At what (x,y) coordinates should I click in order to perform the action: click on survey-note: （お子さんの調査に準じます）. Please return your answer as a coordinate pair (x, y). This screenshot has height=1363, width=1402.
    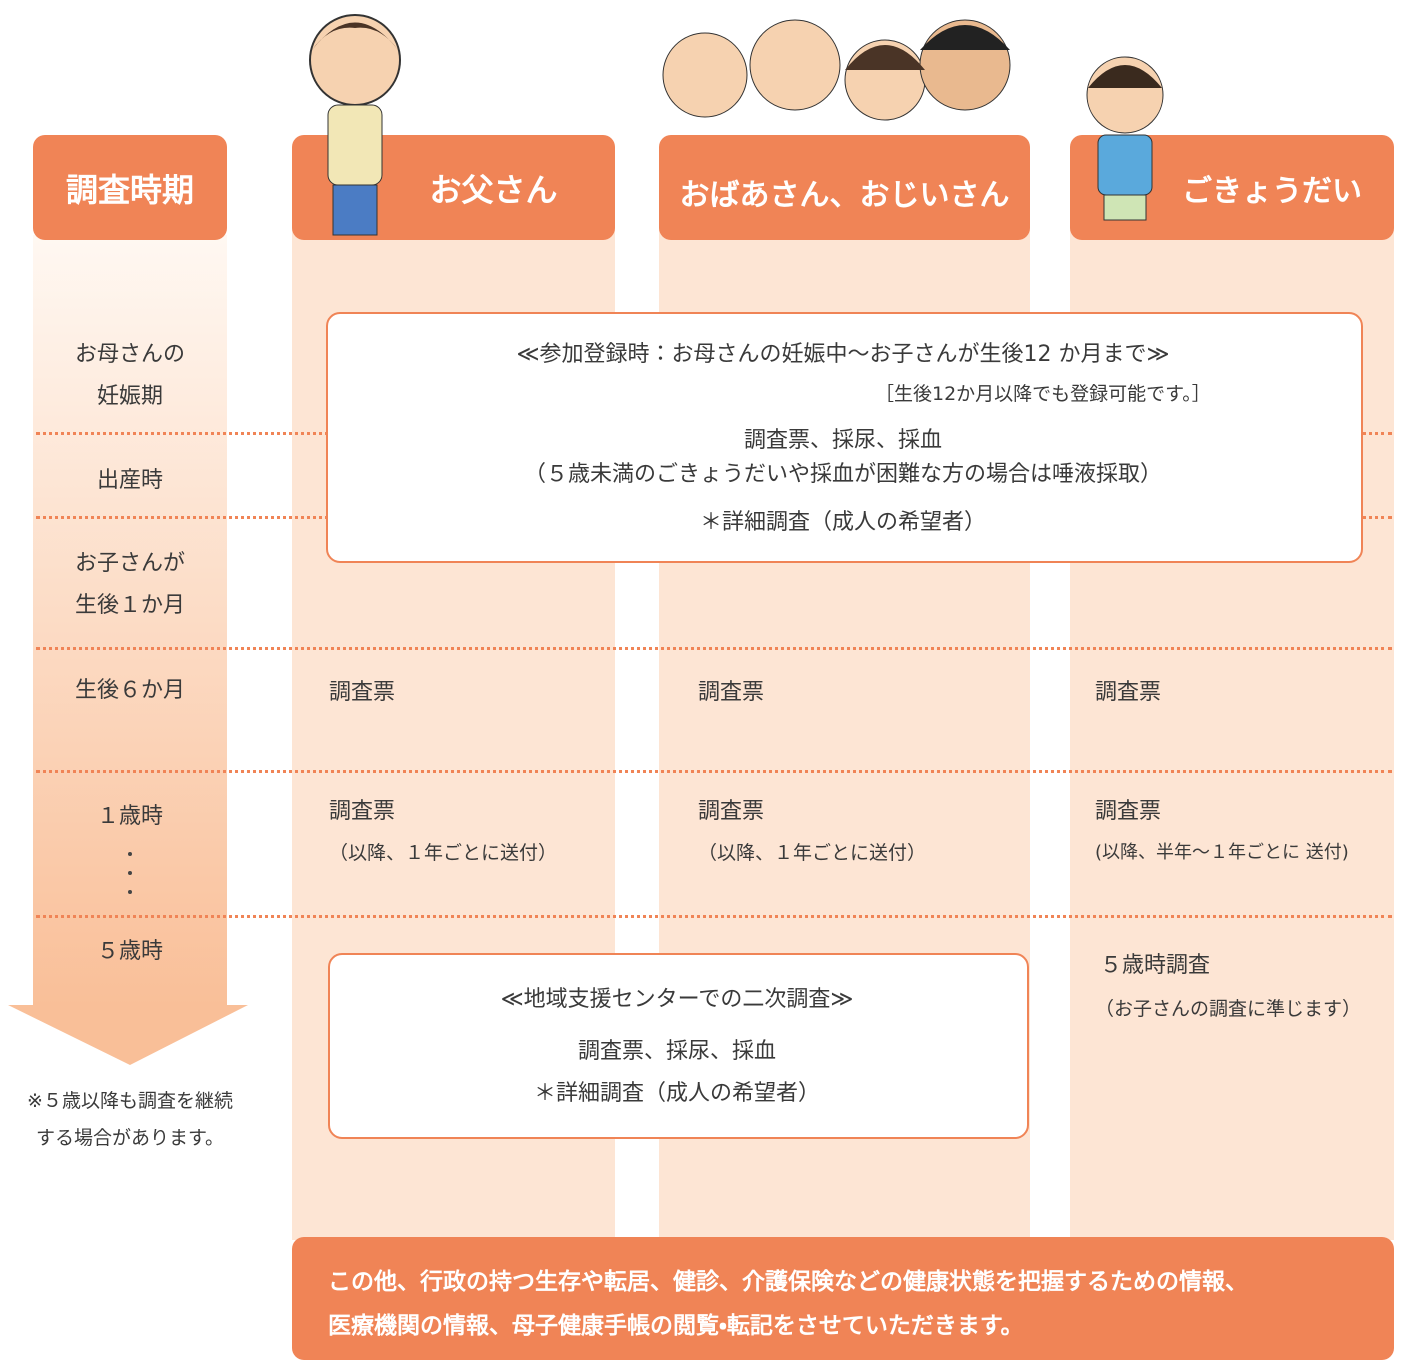
    Looking at the image, I should click on (1228, 1009).